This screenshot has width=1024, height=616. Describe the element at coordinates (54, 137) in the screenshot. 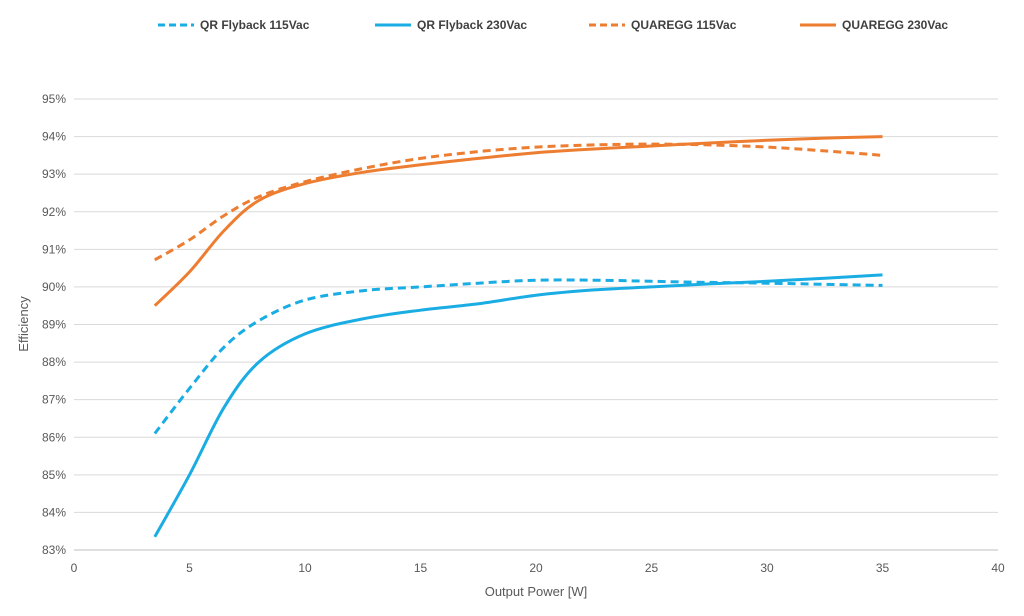

I see `y-tick-label: 94%` at that location.